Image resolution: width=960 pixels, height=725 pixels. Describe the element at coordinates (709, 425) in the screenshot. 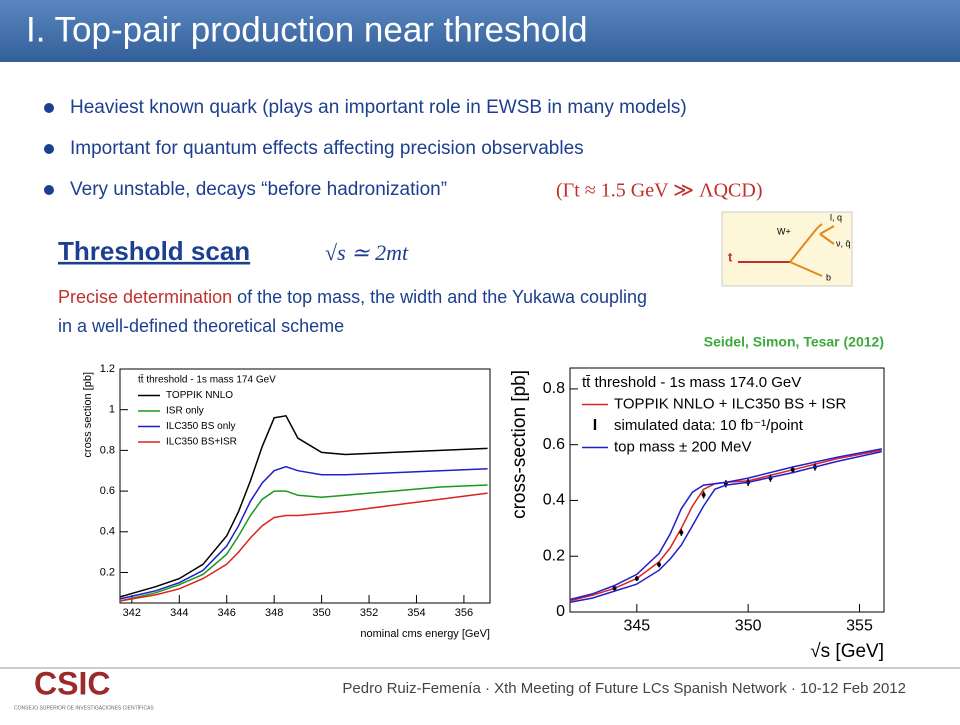

I see `legend-label: simulated data: 10 fb⁻¹/point` at that location.